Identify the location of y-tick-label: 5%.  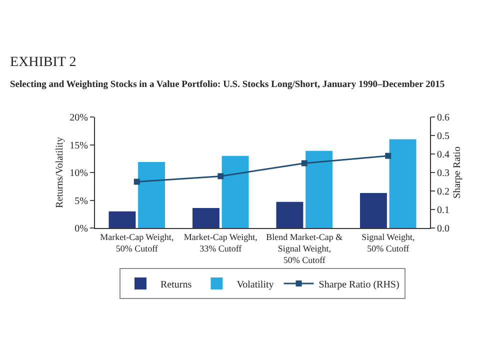
(81, 201).